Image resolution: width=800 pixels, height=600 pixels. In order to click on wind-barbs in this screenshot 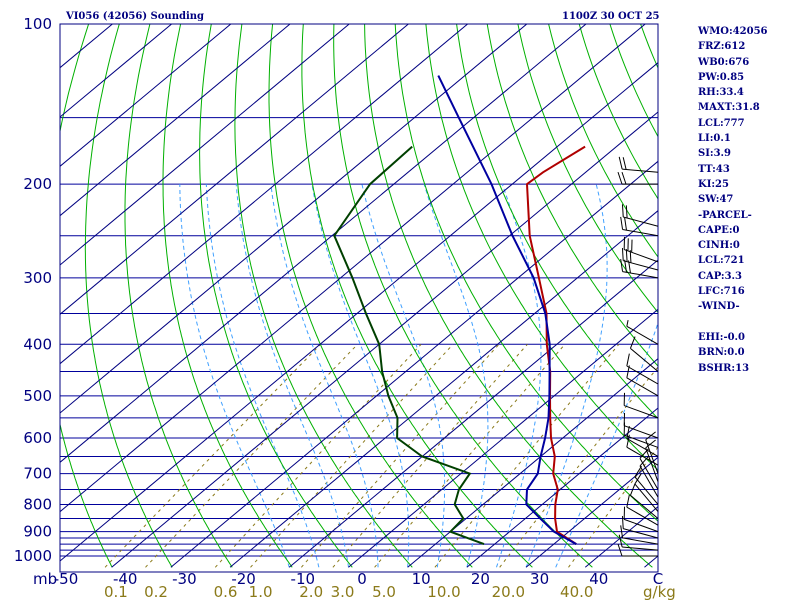, I will do `click(638, 356)`.